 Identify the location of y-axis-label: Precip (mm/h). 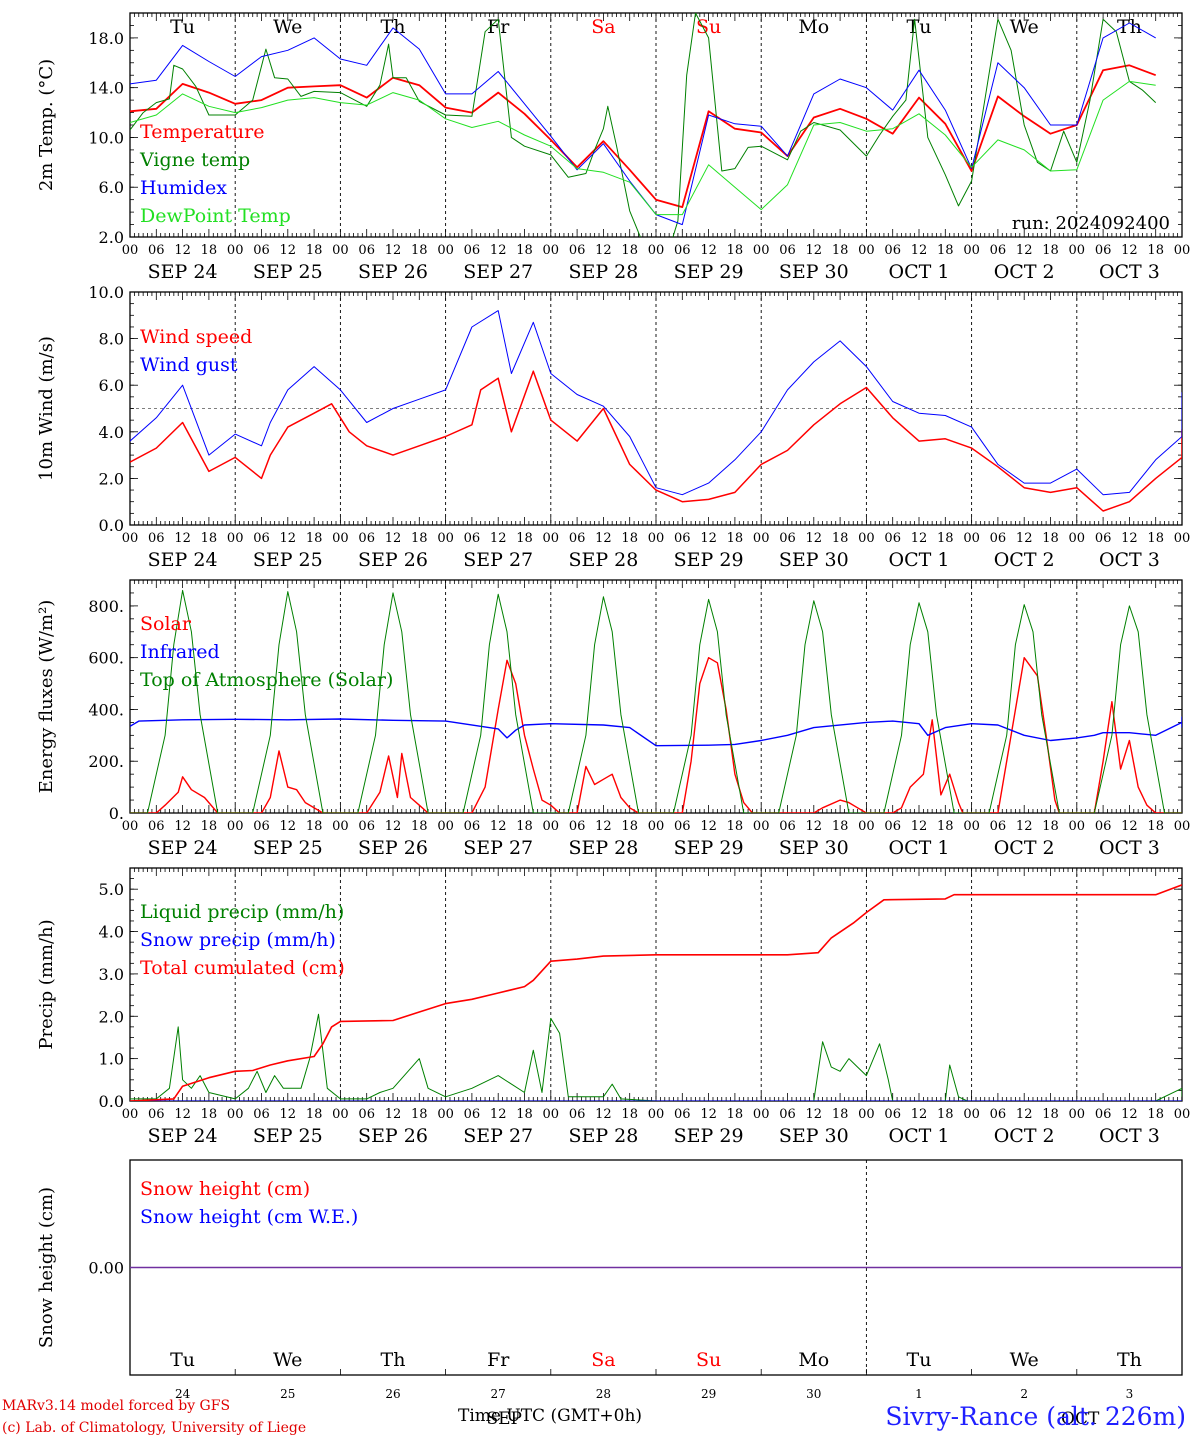
(46, 984).